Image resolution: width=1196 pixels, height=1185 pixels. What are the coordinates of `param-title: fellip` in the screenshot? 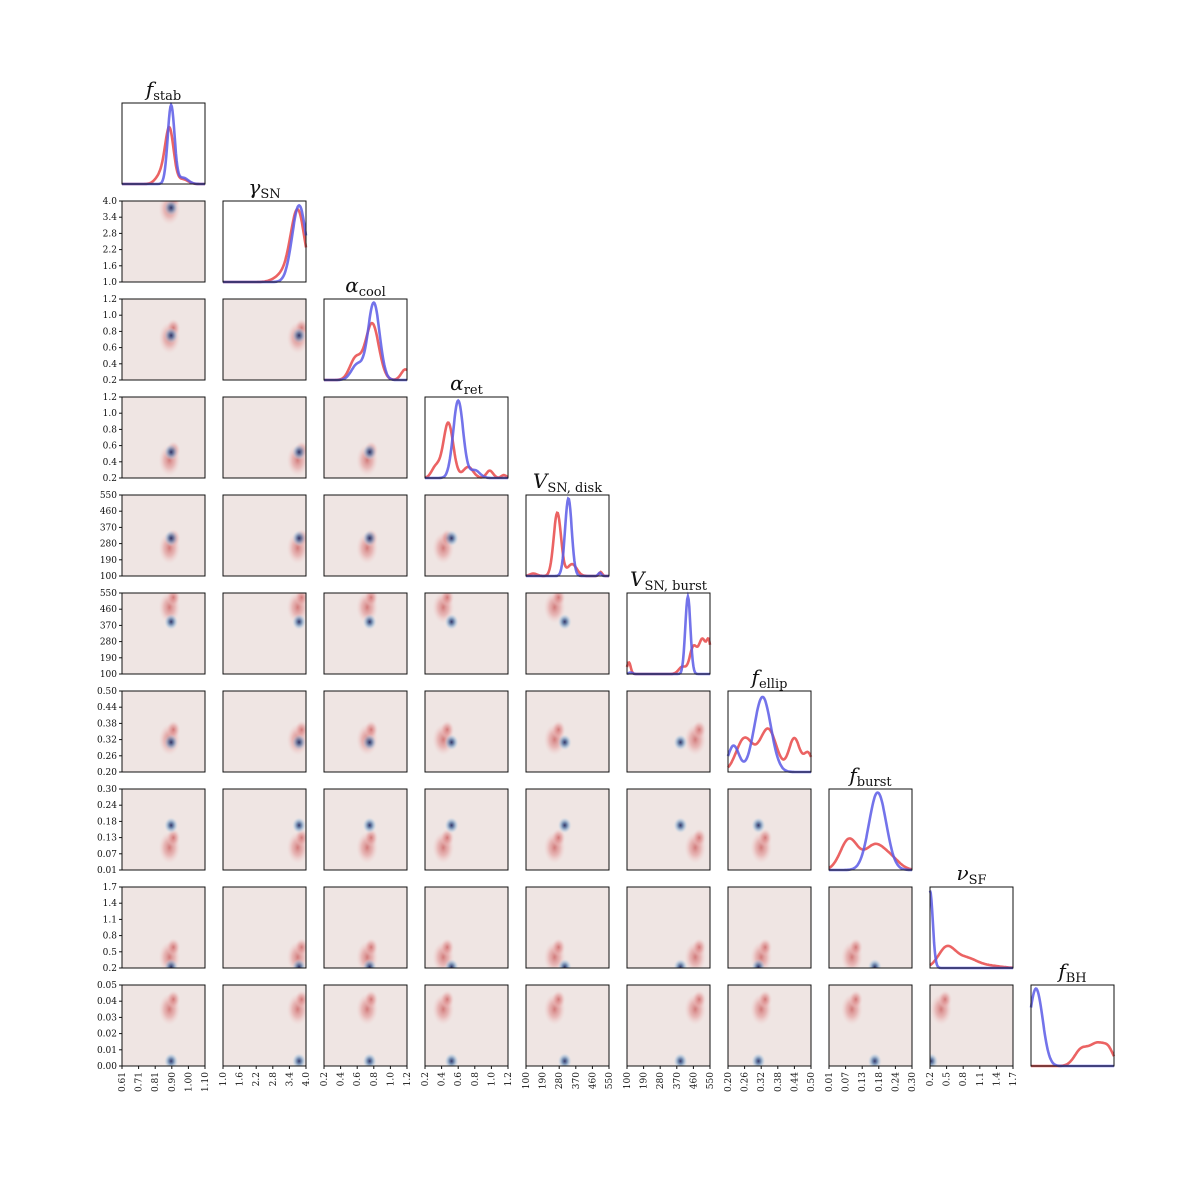 It's located at (769, 678).